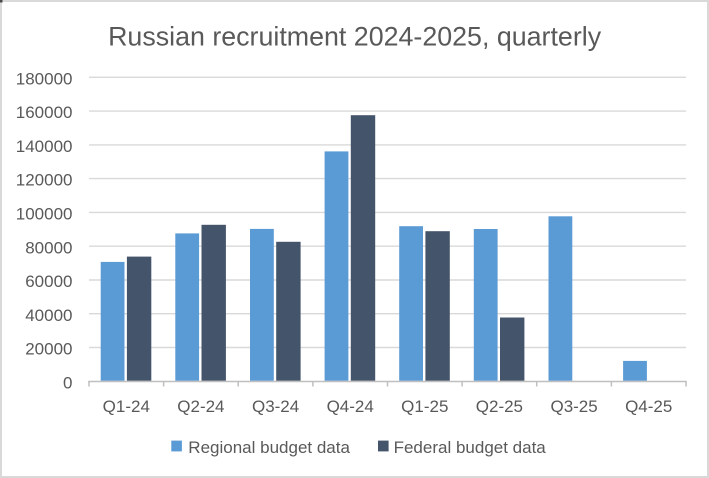 The image size is (709, 478). What do you see at coordinates (44, 214) in the screenshot?
I see `svg-text: 100000` at bounding box center [44, 214].